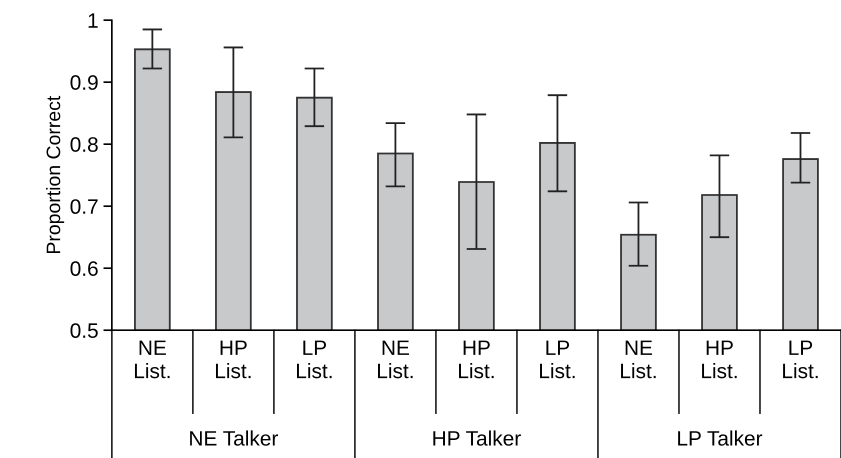 This screenshot has width=841, height=458. I want to click on y-tick-label: 1, so click(93, 20).